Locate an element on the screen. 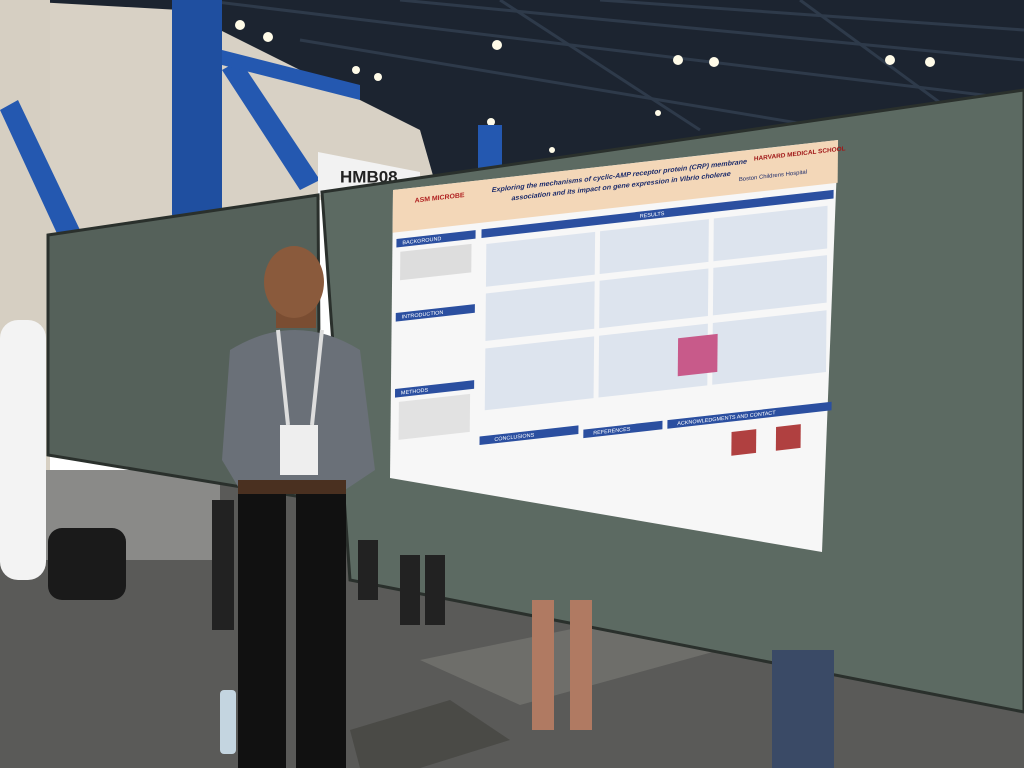  section-header: RESULTS is located at coordinates (652, 215).